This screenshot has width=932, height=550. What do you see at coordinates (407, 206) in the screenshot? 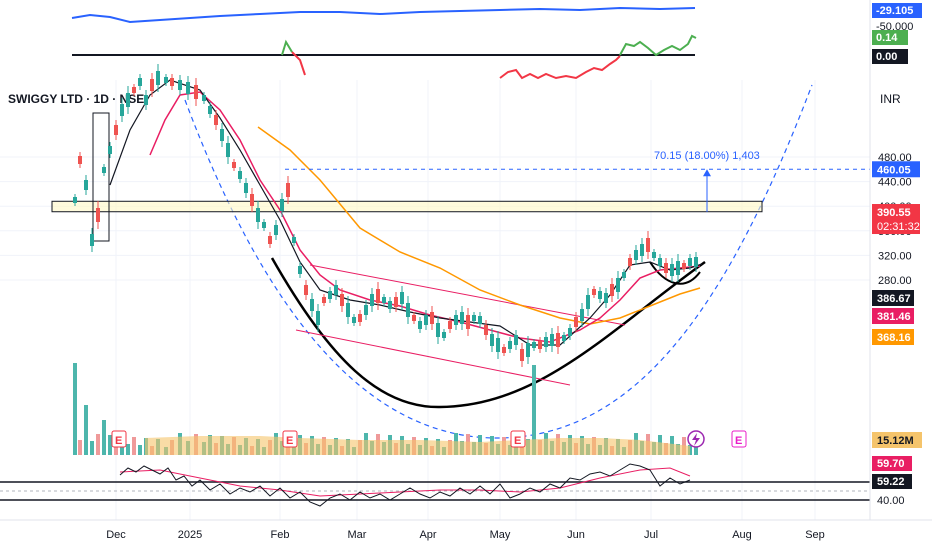
I see `resistance-zone` at bounding box center [407, 206].